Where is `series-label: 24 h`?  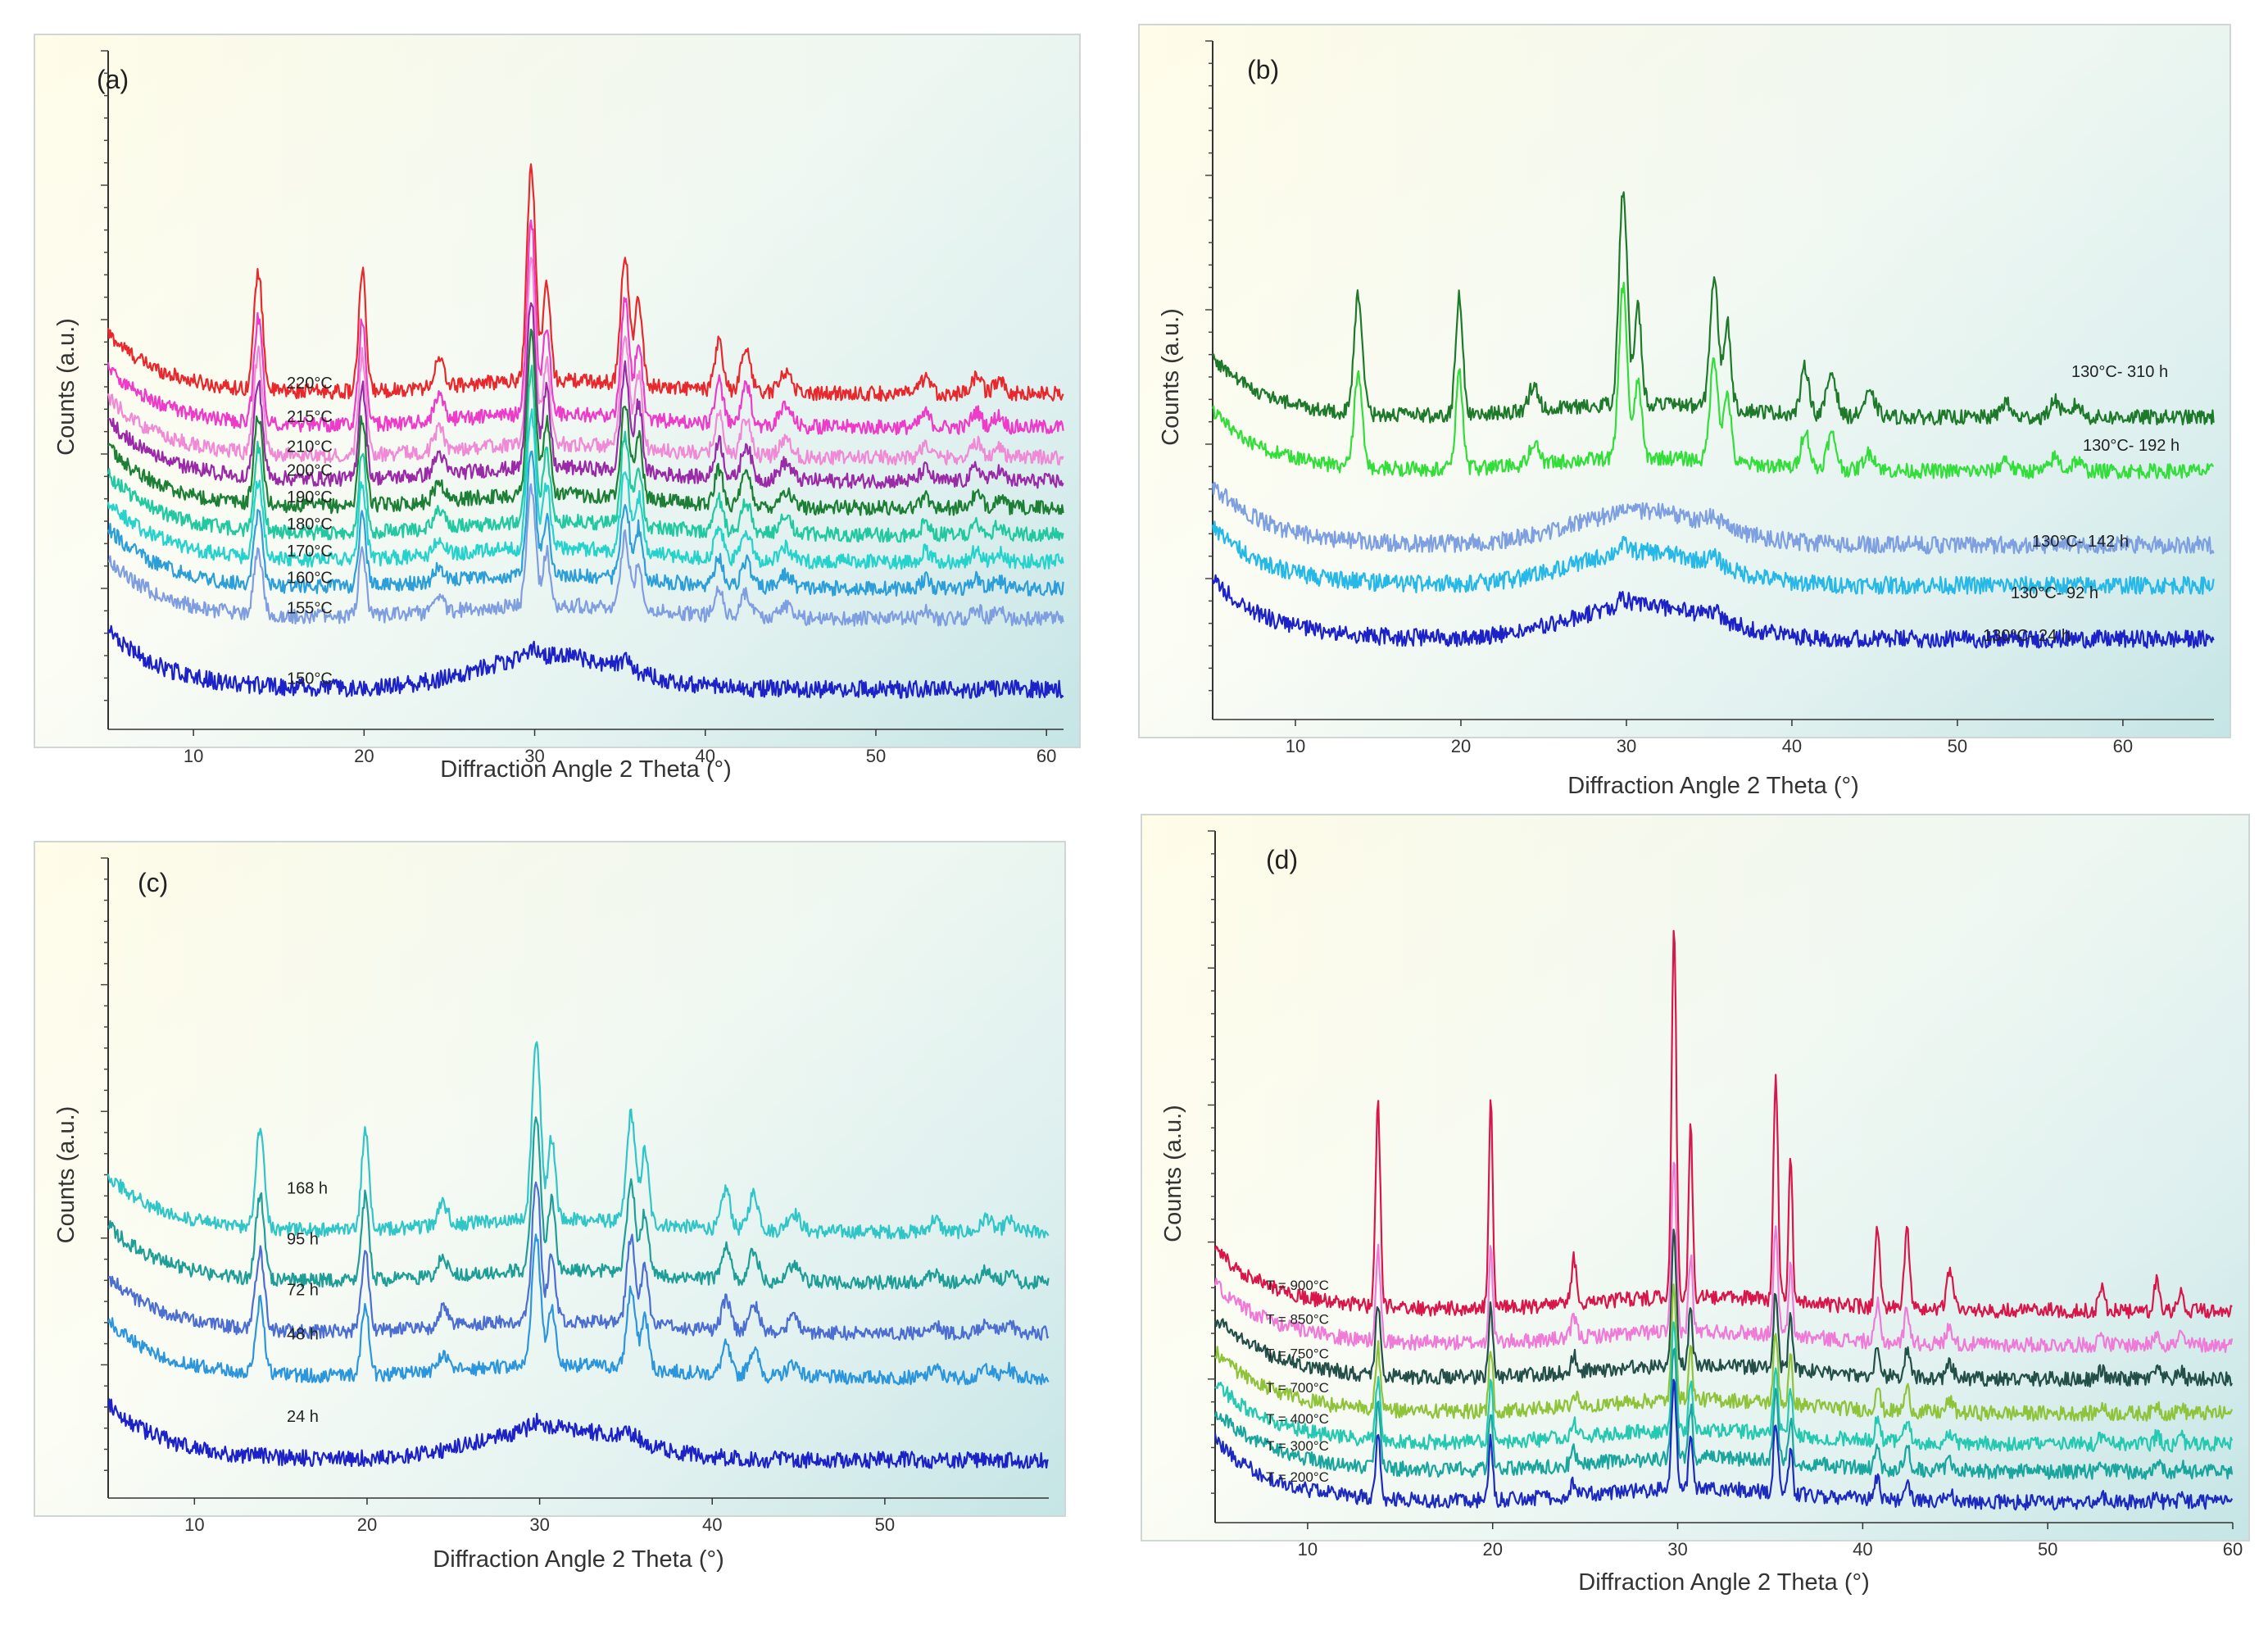 series-label: 24 h is located at coordinates (303, 1417).